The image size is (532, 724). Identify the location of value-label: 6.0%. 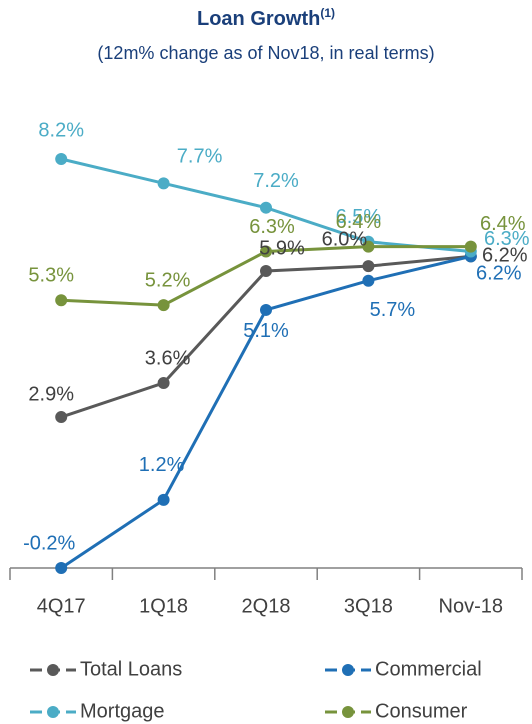
(345, 239).